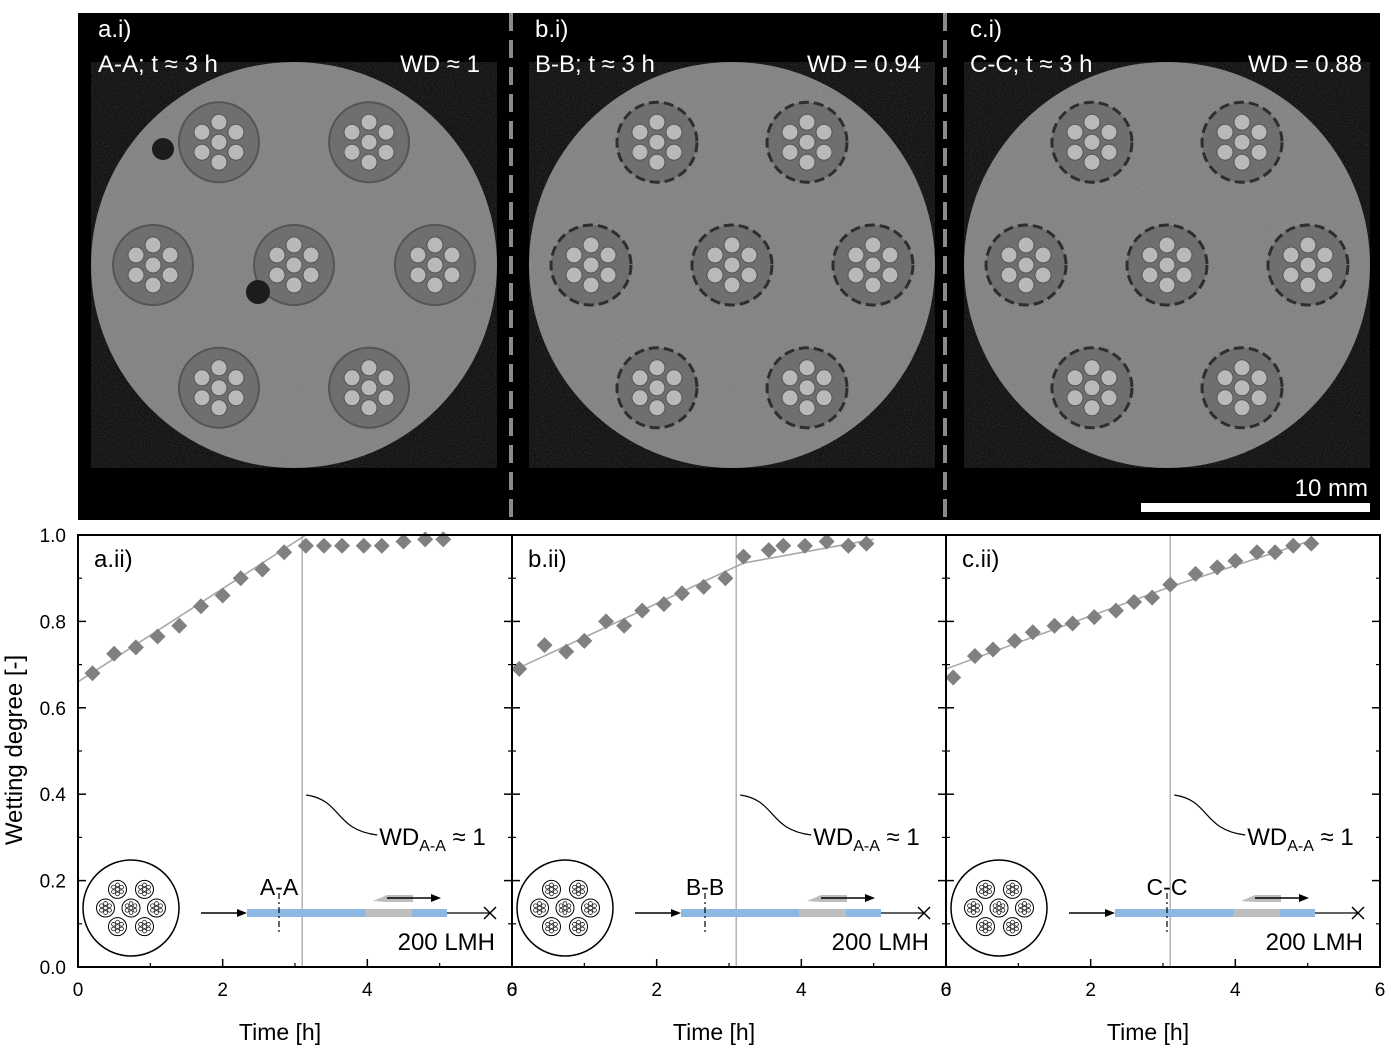 Image resolution: width=1391 pixels, height=1057 pixels. What do you see at coordinates (1380, 990) in the screenshot?
I see `x-tick-label: 6` at bounding box center [1380, 990].